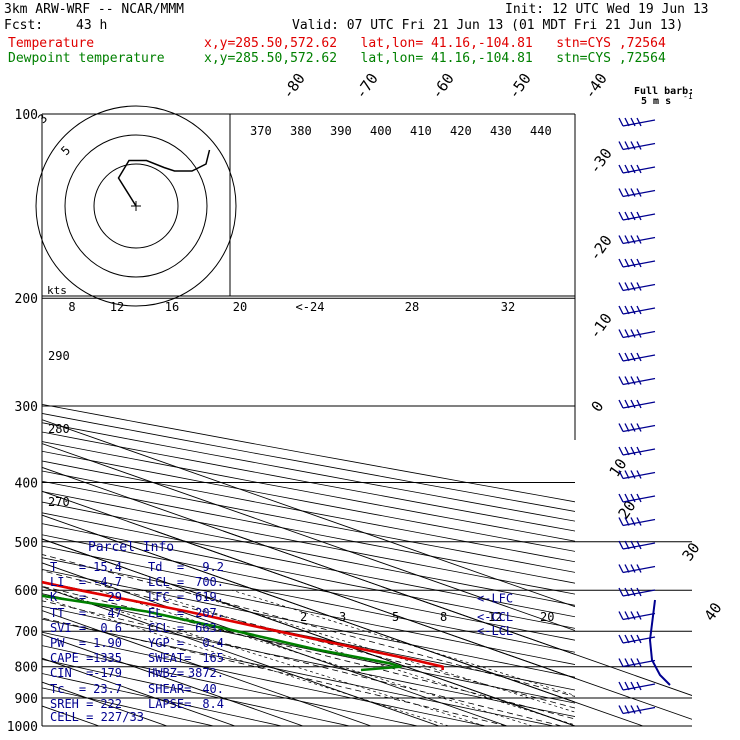 Image resolution: width=740 pixels, height=740 pixels. Describe the element at coordinates (164, 178) in the screenshot. I see `hodograph-trace` at that location.